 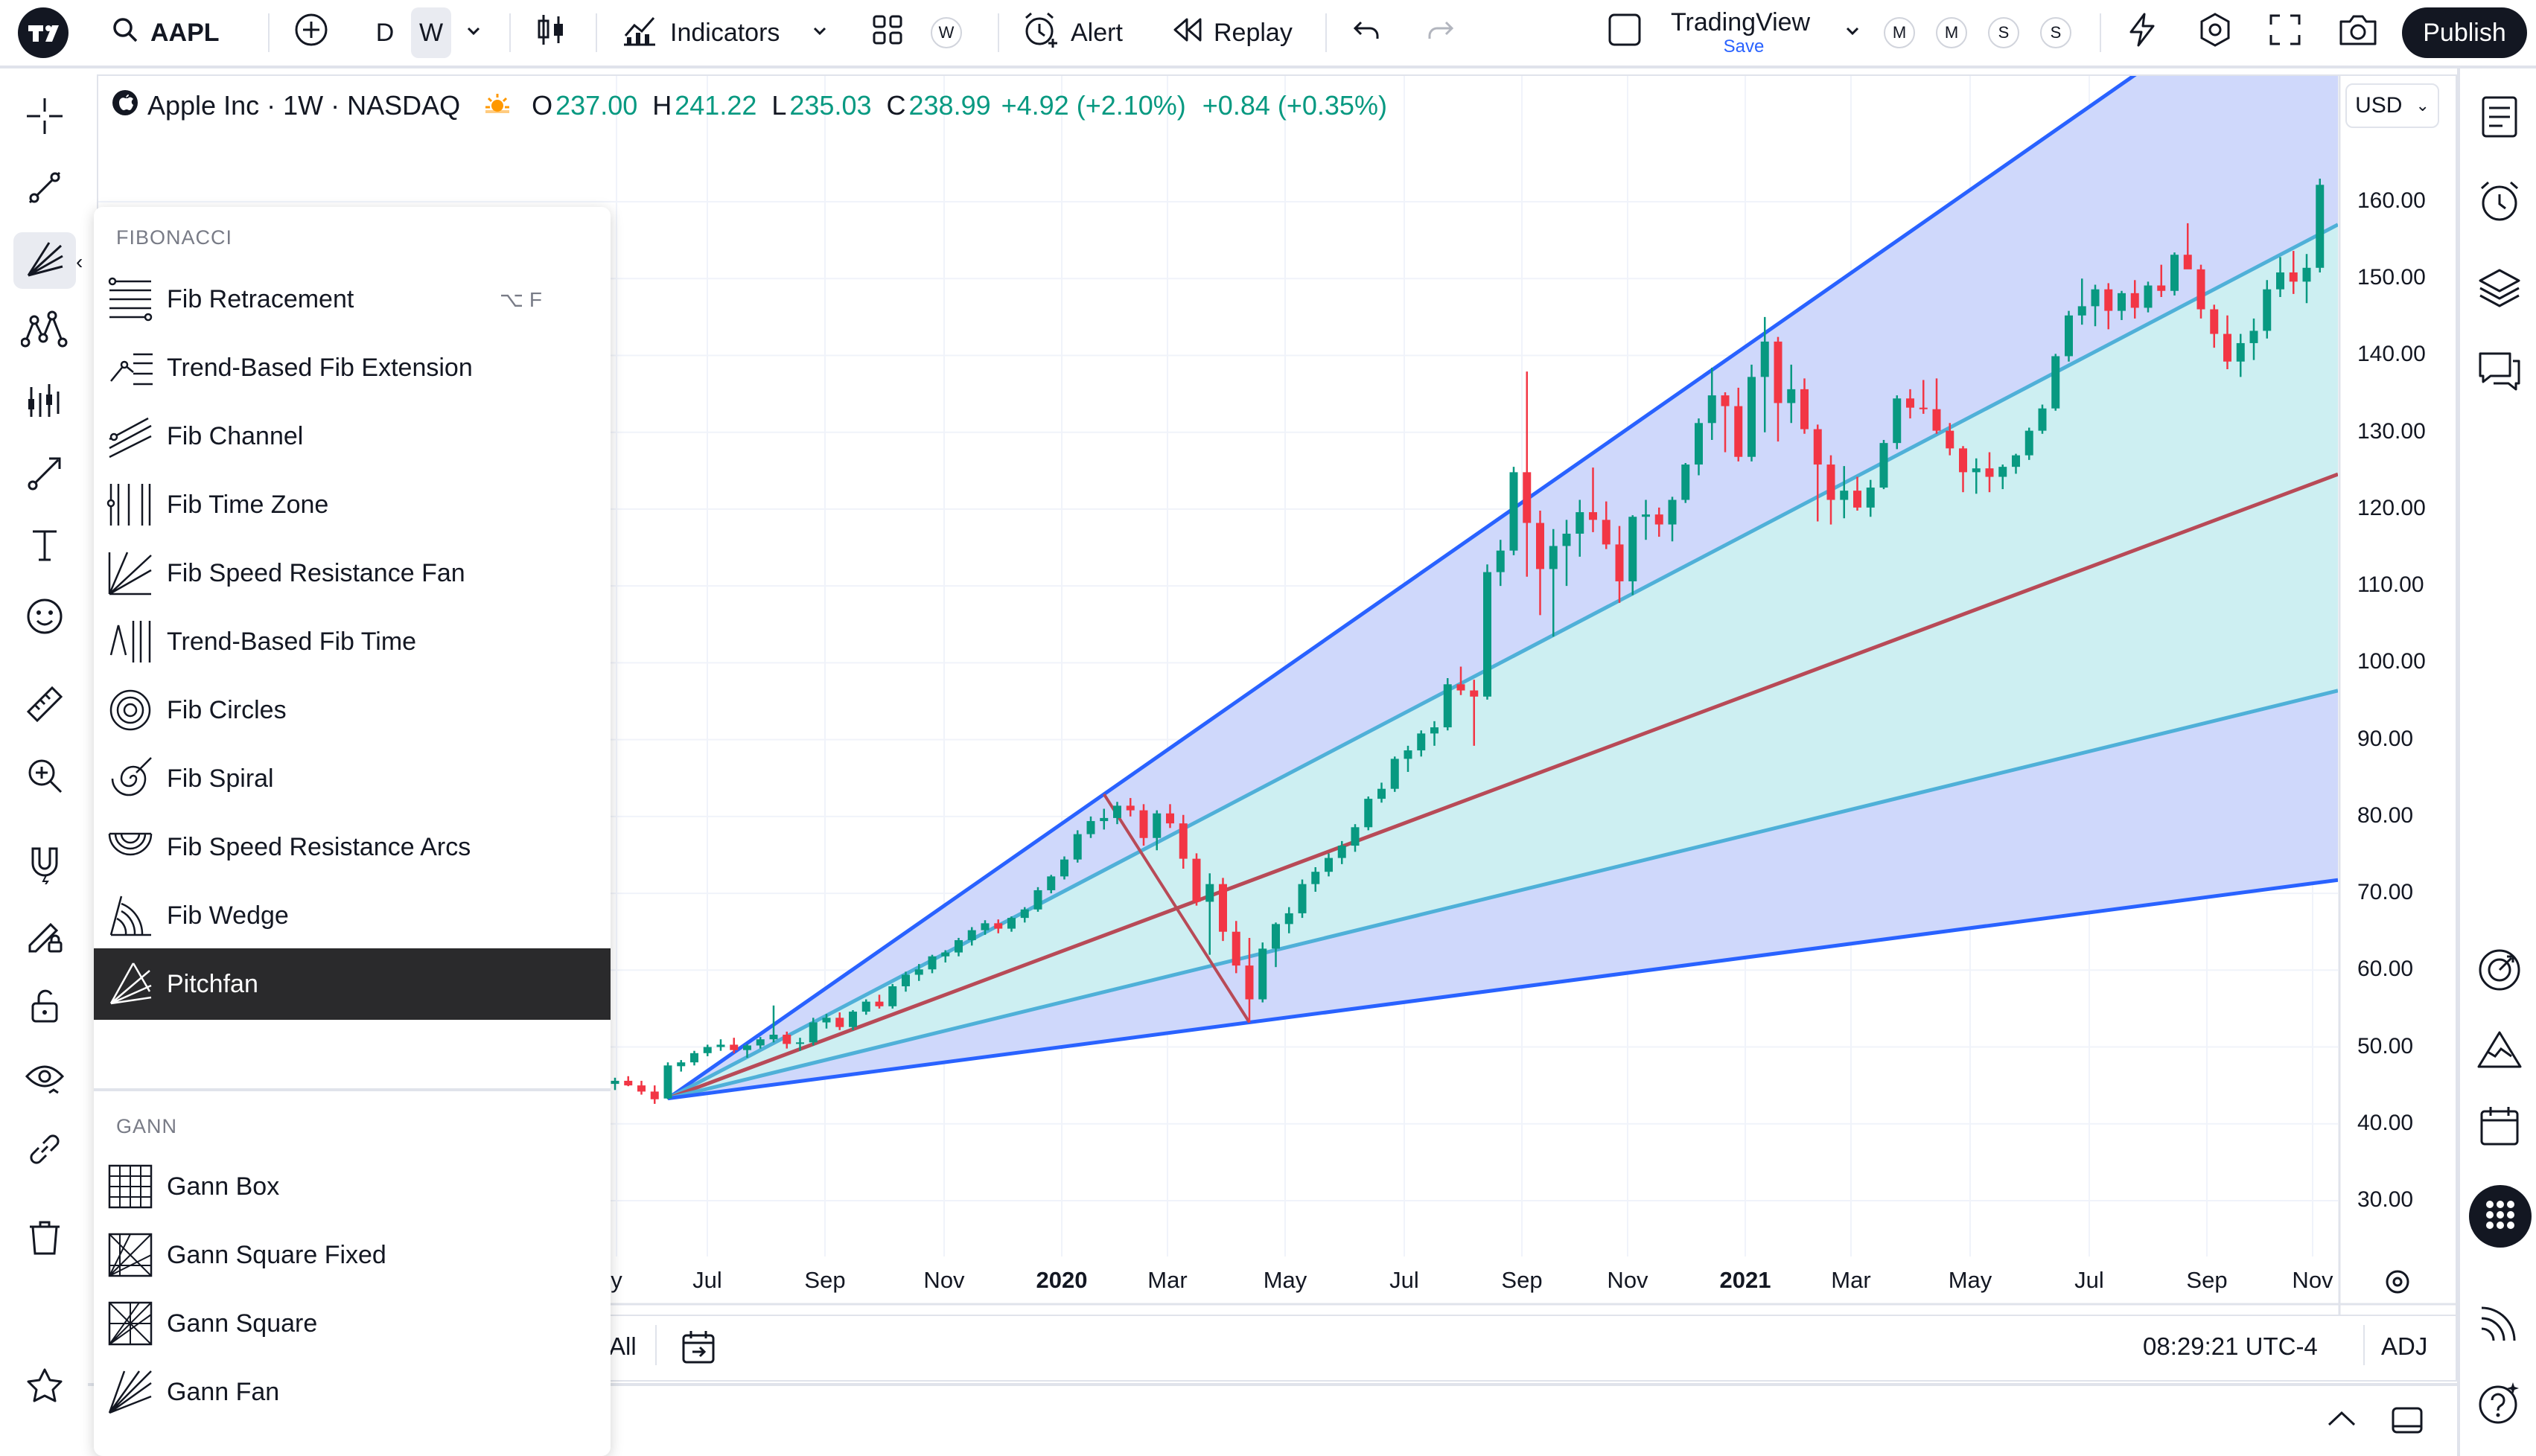 I want to click on publish-button: Publish, so click(x=2464, y=32).